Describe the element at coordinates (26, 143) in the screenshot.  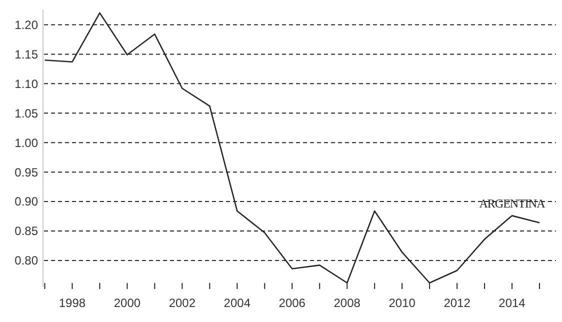
I see `y-tick-label: 1.00` at that location.